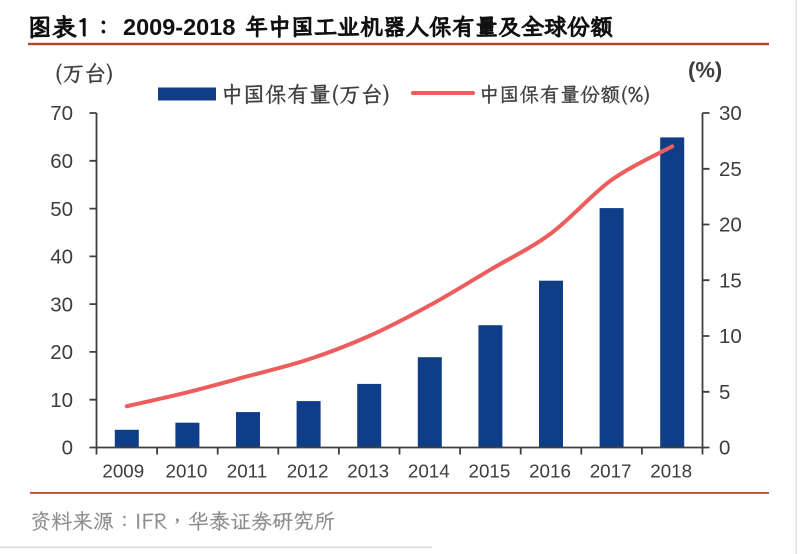  Describe the element at coordinates (61, 161) in the screenshot. I see `svg-text: 60` at that location.